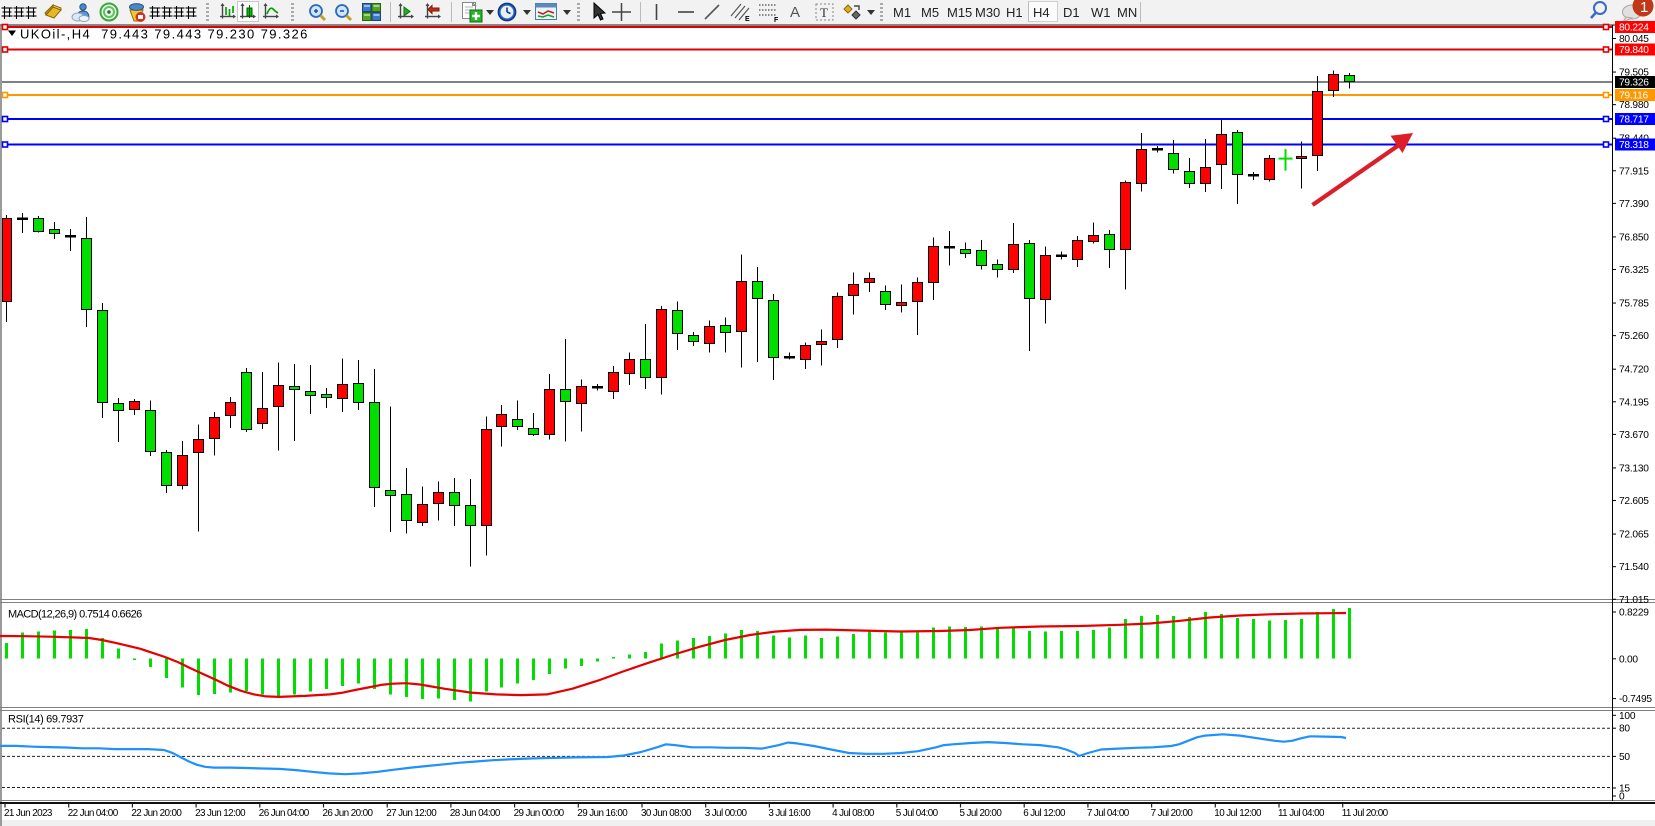 The image size is (1655, 826). Describe the element at coordinates (981, 813) in the screenshot. I see `svg-text: 5 Jul 20:00` at that location.